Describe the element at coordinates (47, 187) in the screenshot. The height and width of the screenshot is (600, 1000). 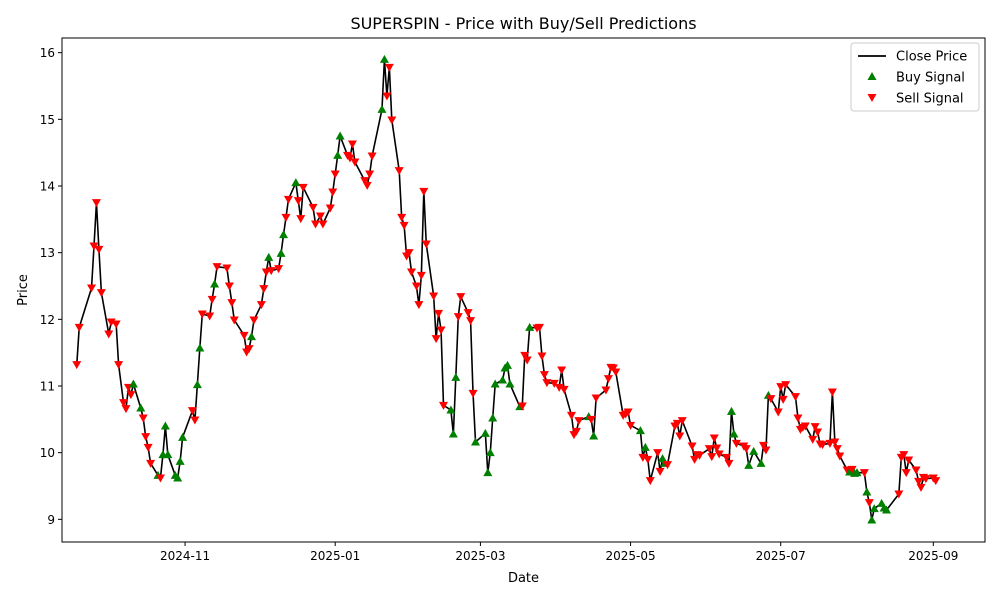
I see `y-tick-label: 14` at that location.